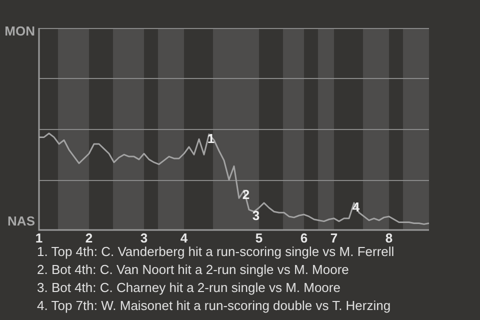  What do you see at coordinates (334, 238) in the screenshot?
I see `x-tick-label: 7` at bounding box center [334, 238].